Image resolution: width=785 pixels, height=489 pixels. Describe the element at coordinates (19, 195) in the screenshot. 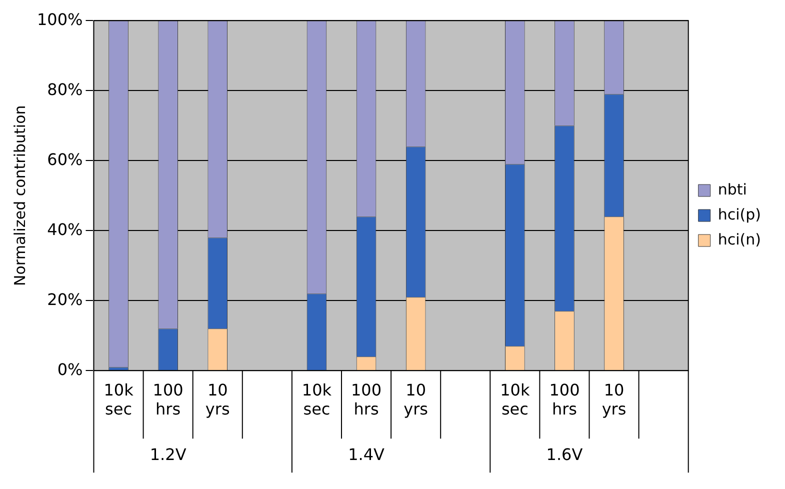

I see `y-axis-title: Normalized contribution` at that location.